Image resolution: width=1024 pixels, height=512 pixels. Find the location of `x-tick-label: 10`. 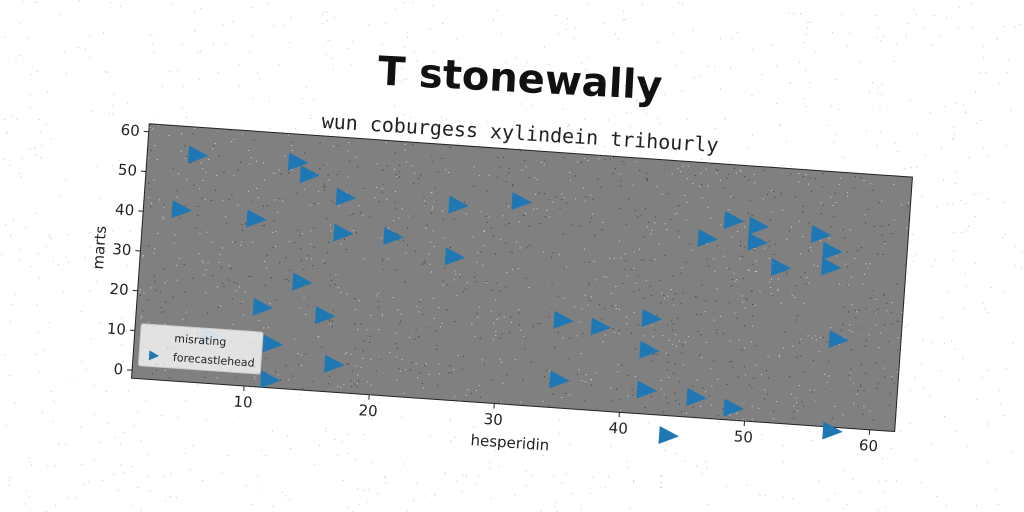

x-tick-label: 10 is located at coordinates (243, 401).